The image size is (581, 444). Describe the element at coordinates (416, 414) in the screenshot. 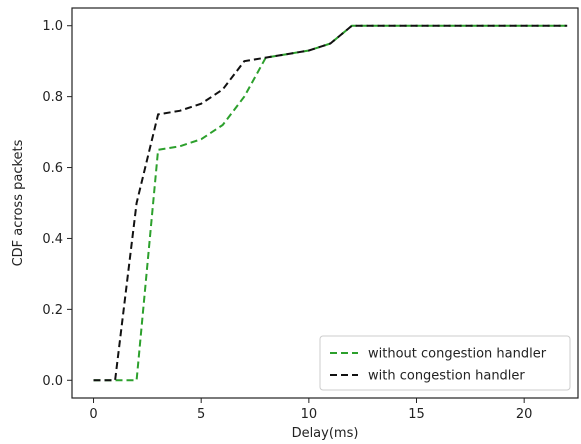

I see `x-tick-label: 15` at that location.